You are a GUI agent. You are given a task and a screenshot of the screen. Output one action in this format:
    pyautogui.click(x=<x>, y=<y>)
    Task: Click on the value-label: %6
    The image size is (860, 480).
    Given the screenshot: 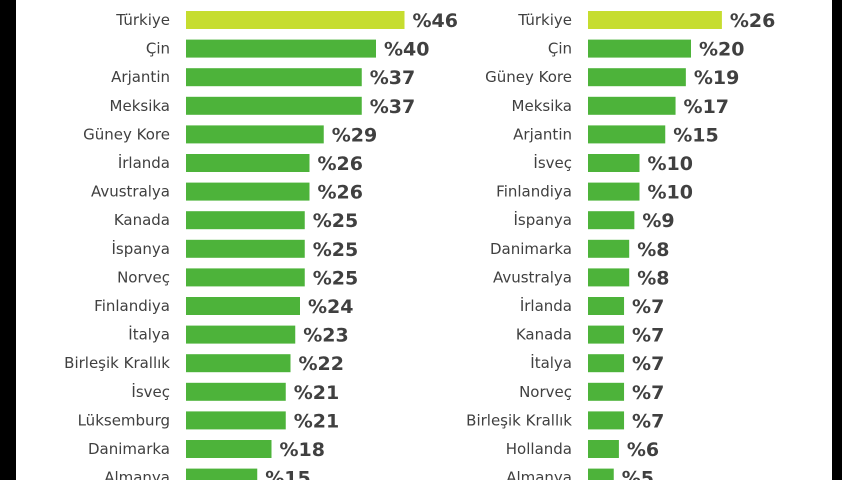 What is the action you would take?
    pyautogui.click(x=643, y=450)
    